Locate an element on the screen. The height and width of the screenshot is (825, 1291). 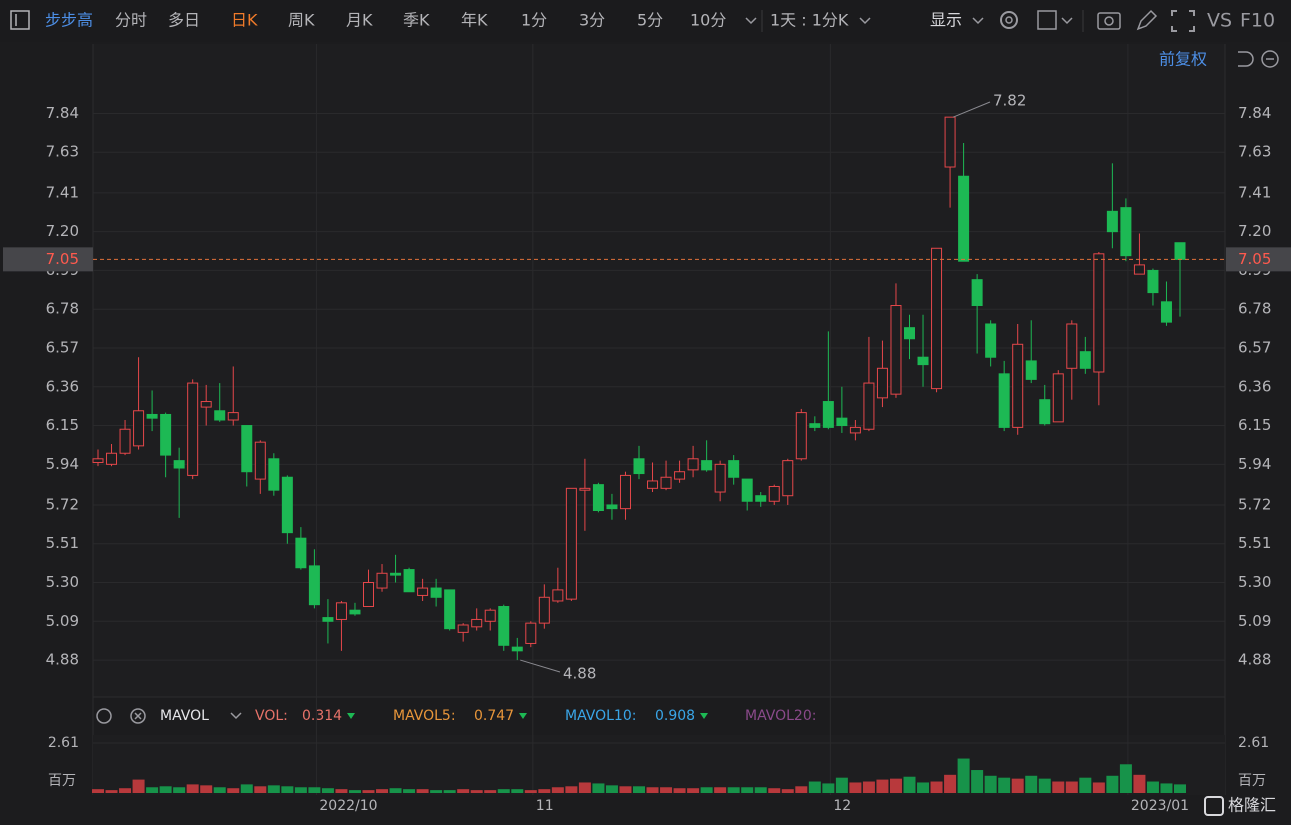
y-tick-label-right: 7.41 is located at coordinates (1254, 192).